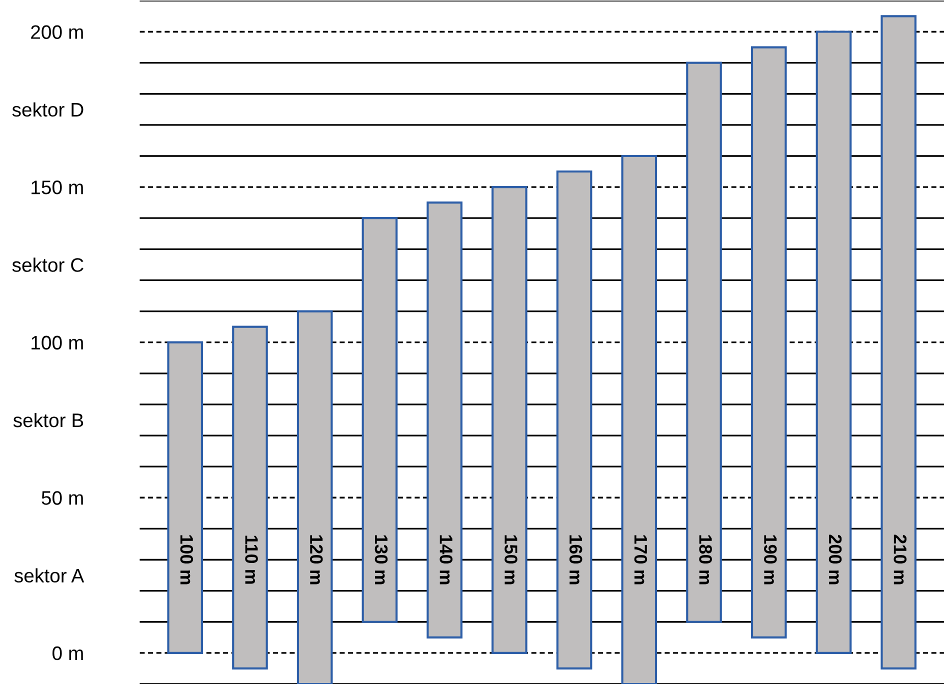 Image resolution: width=944 pixels, height=684 pixels. I want to click on y-tick-label: 100 m, so click(57, 343).